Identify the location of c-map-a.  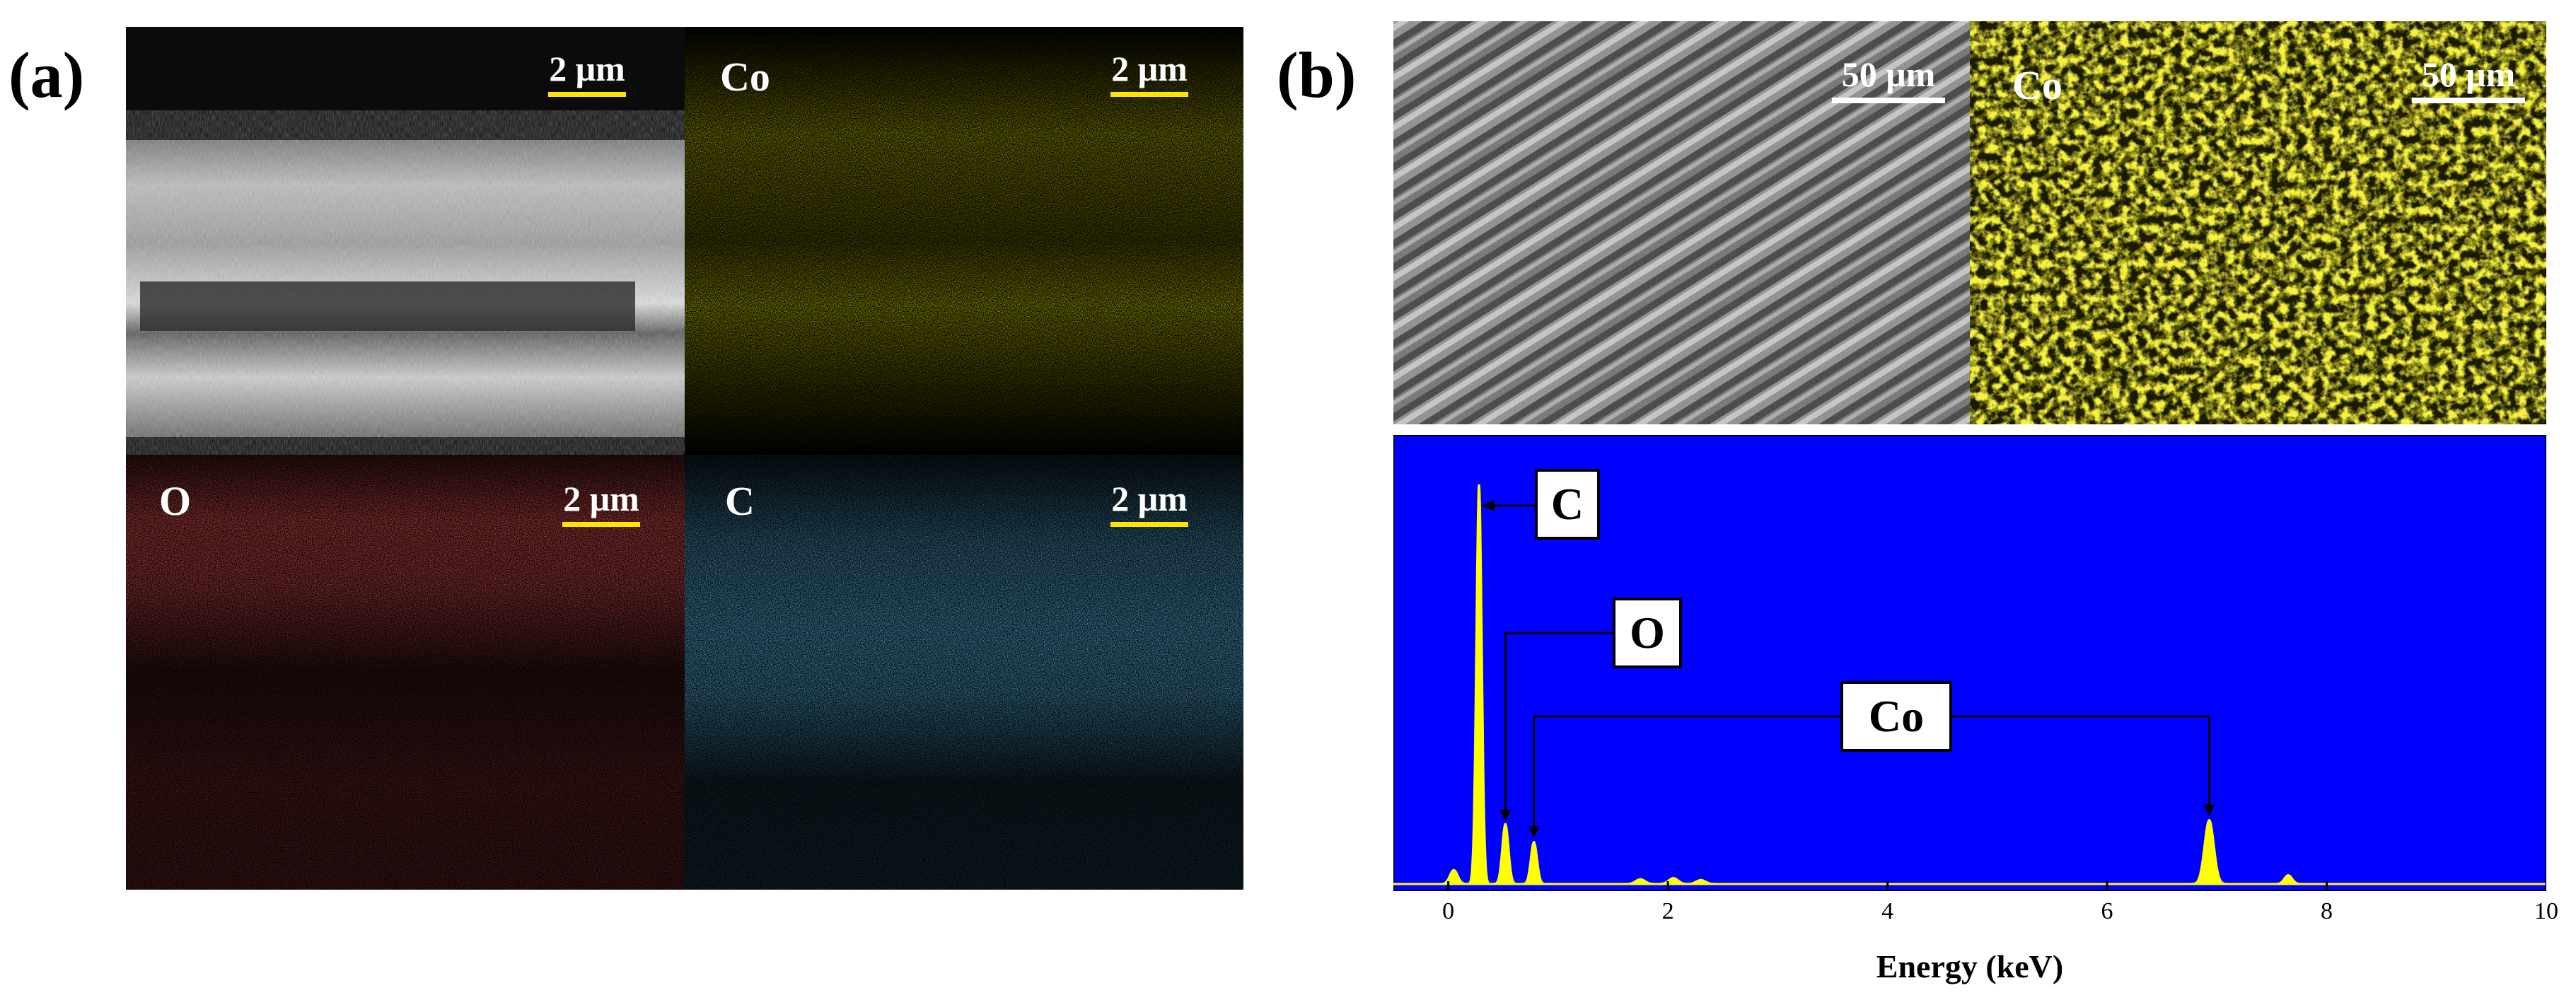
(964, 672).